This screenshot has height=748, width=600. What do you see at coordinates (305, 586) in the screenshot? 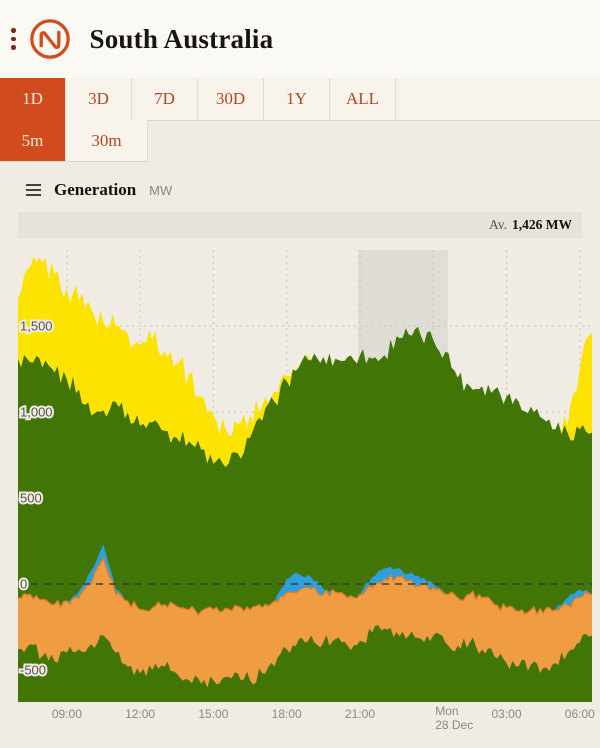
I see `load-top-line` at bounding box center [305, 586].